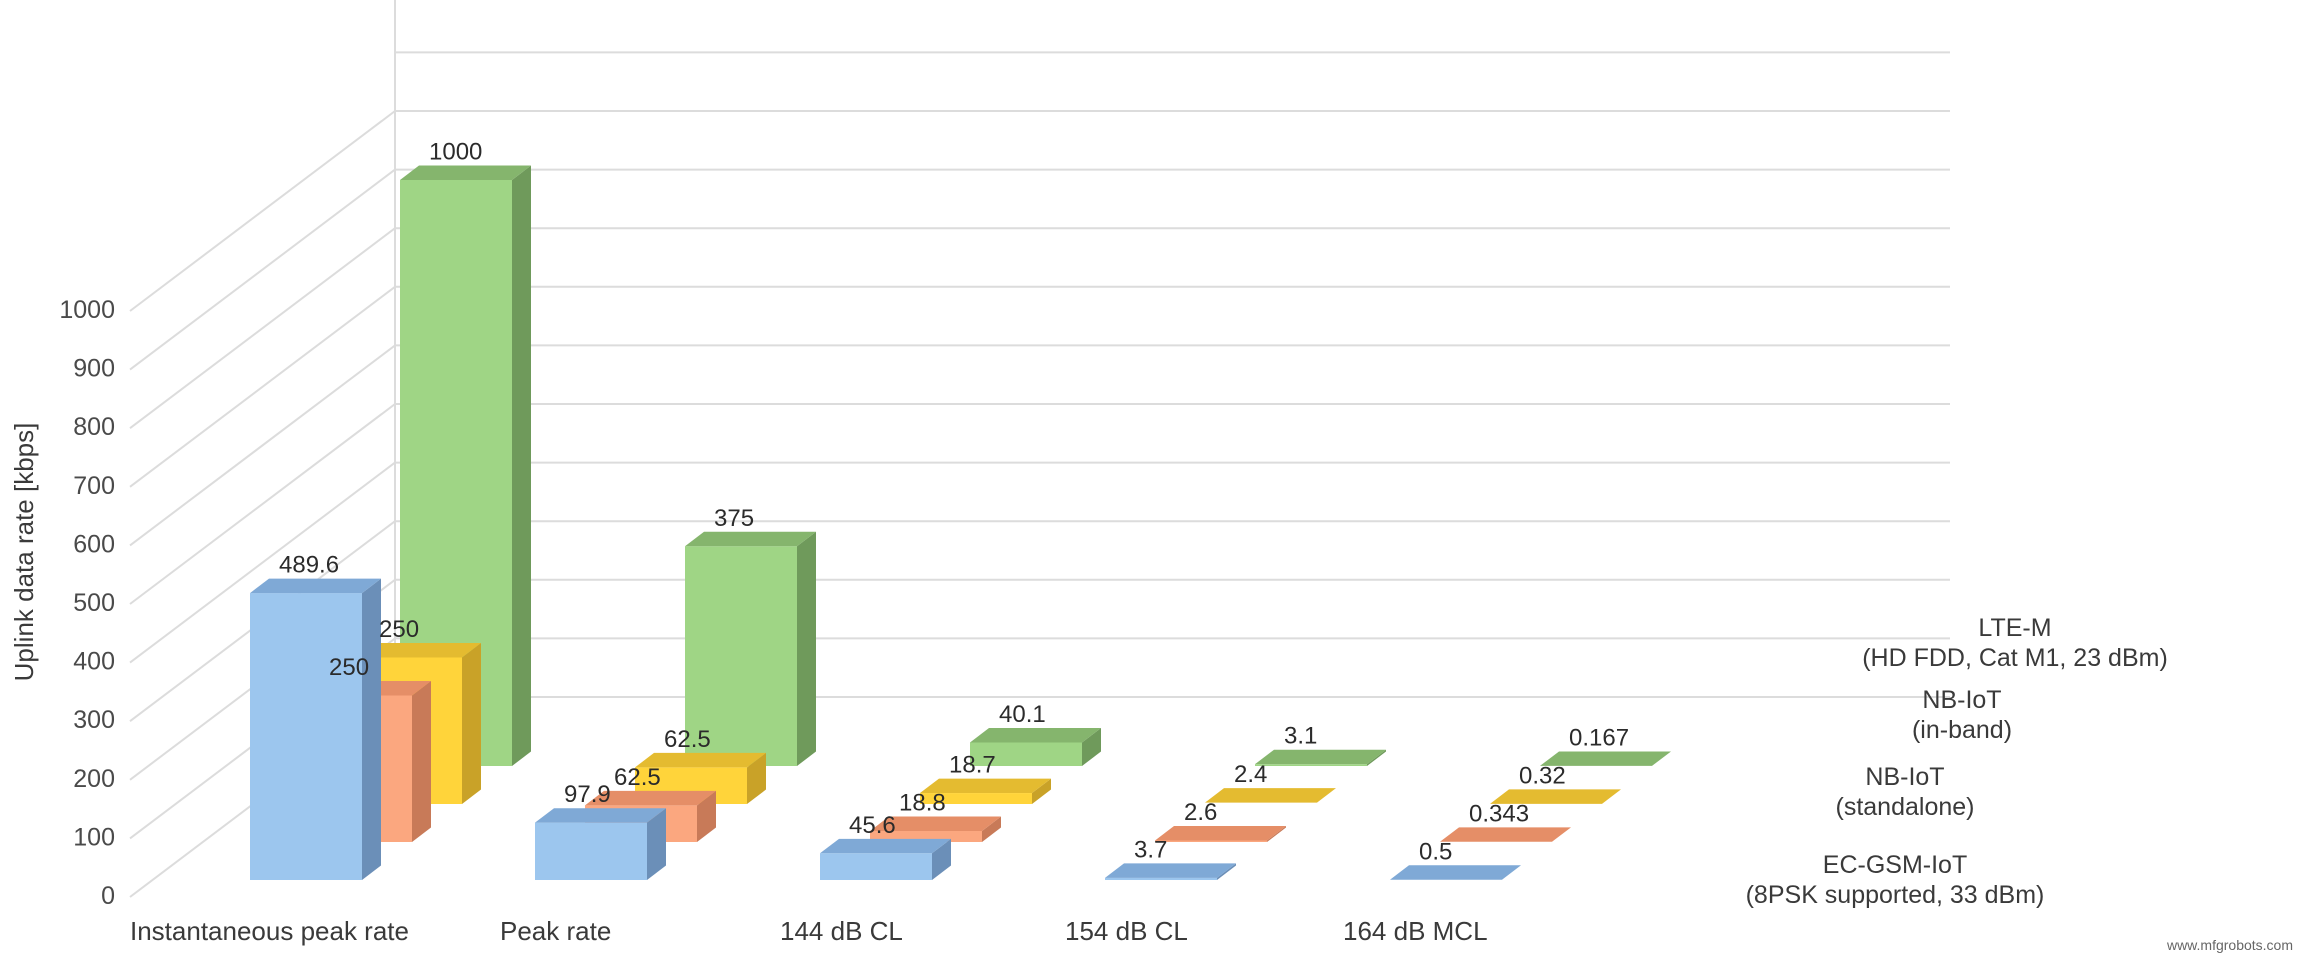  What do you see at coordinates (587, 794) in the screenshot?
I see `data-label: 97.9` at bounding box center [587, 794].